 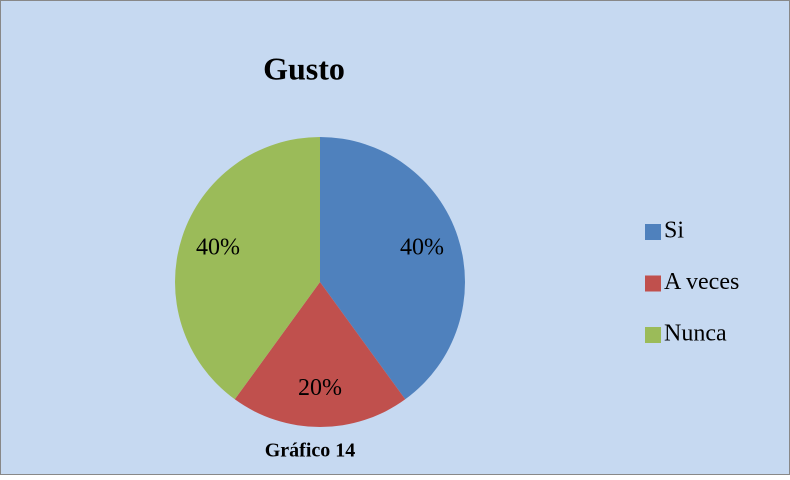 What do you see at coordinates (695, 334) in the screenshot?
I see `legend-label: Nunca` at bounding box center [695, 334].